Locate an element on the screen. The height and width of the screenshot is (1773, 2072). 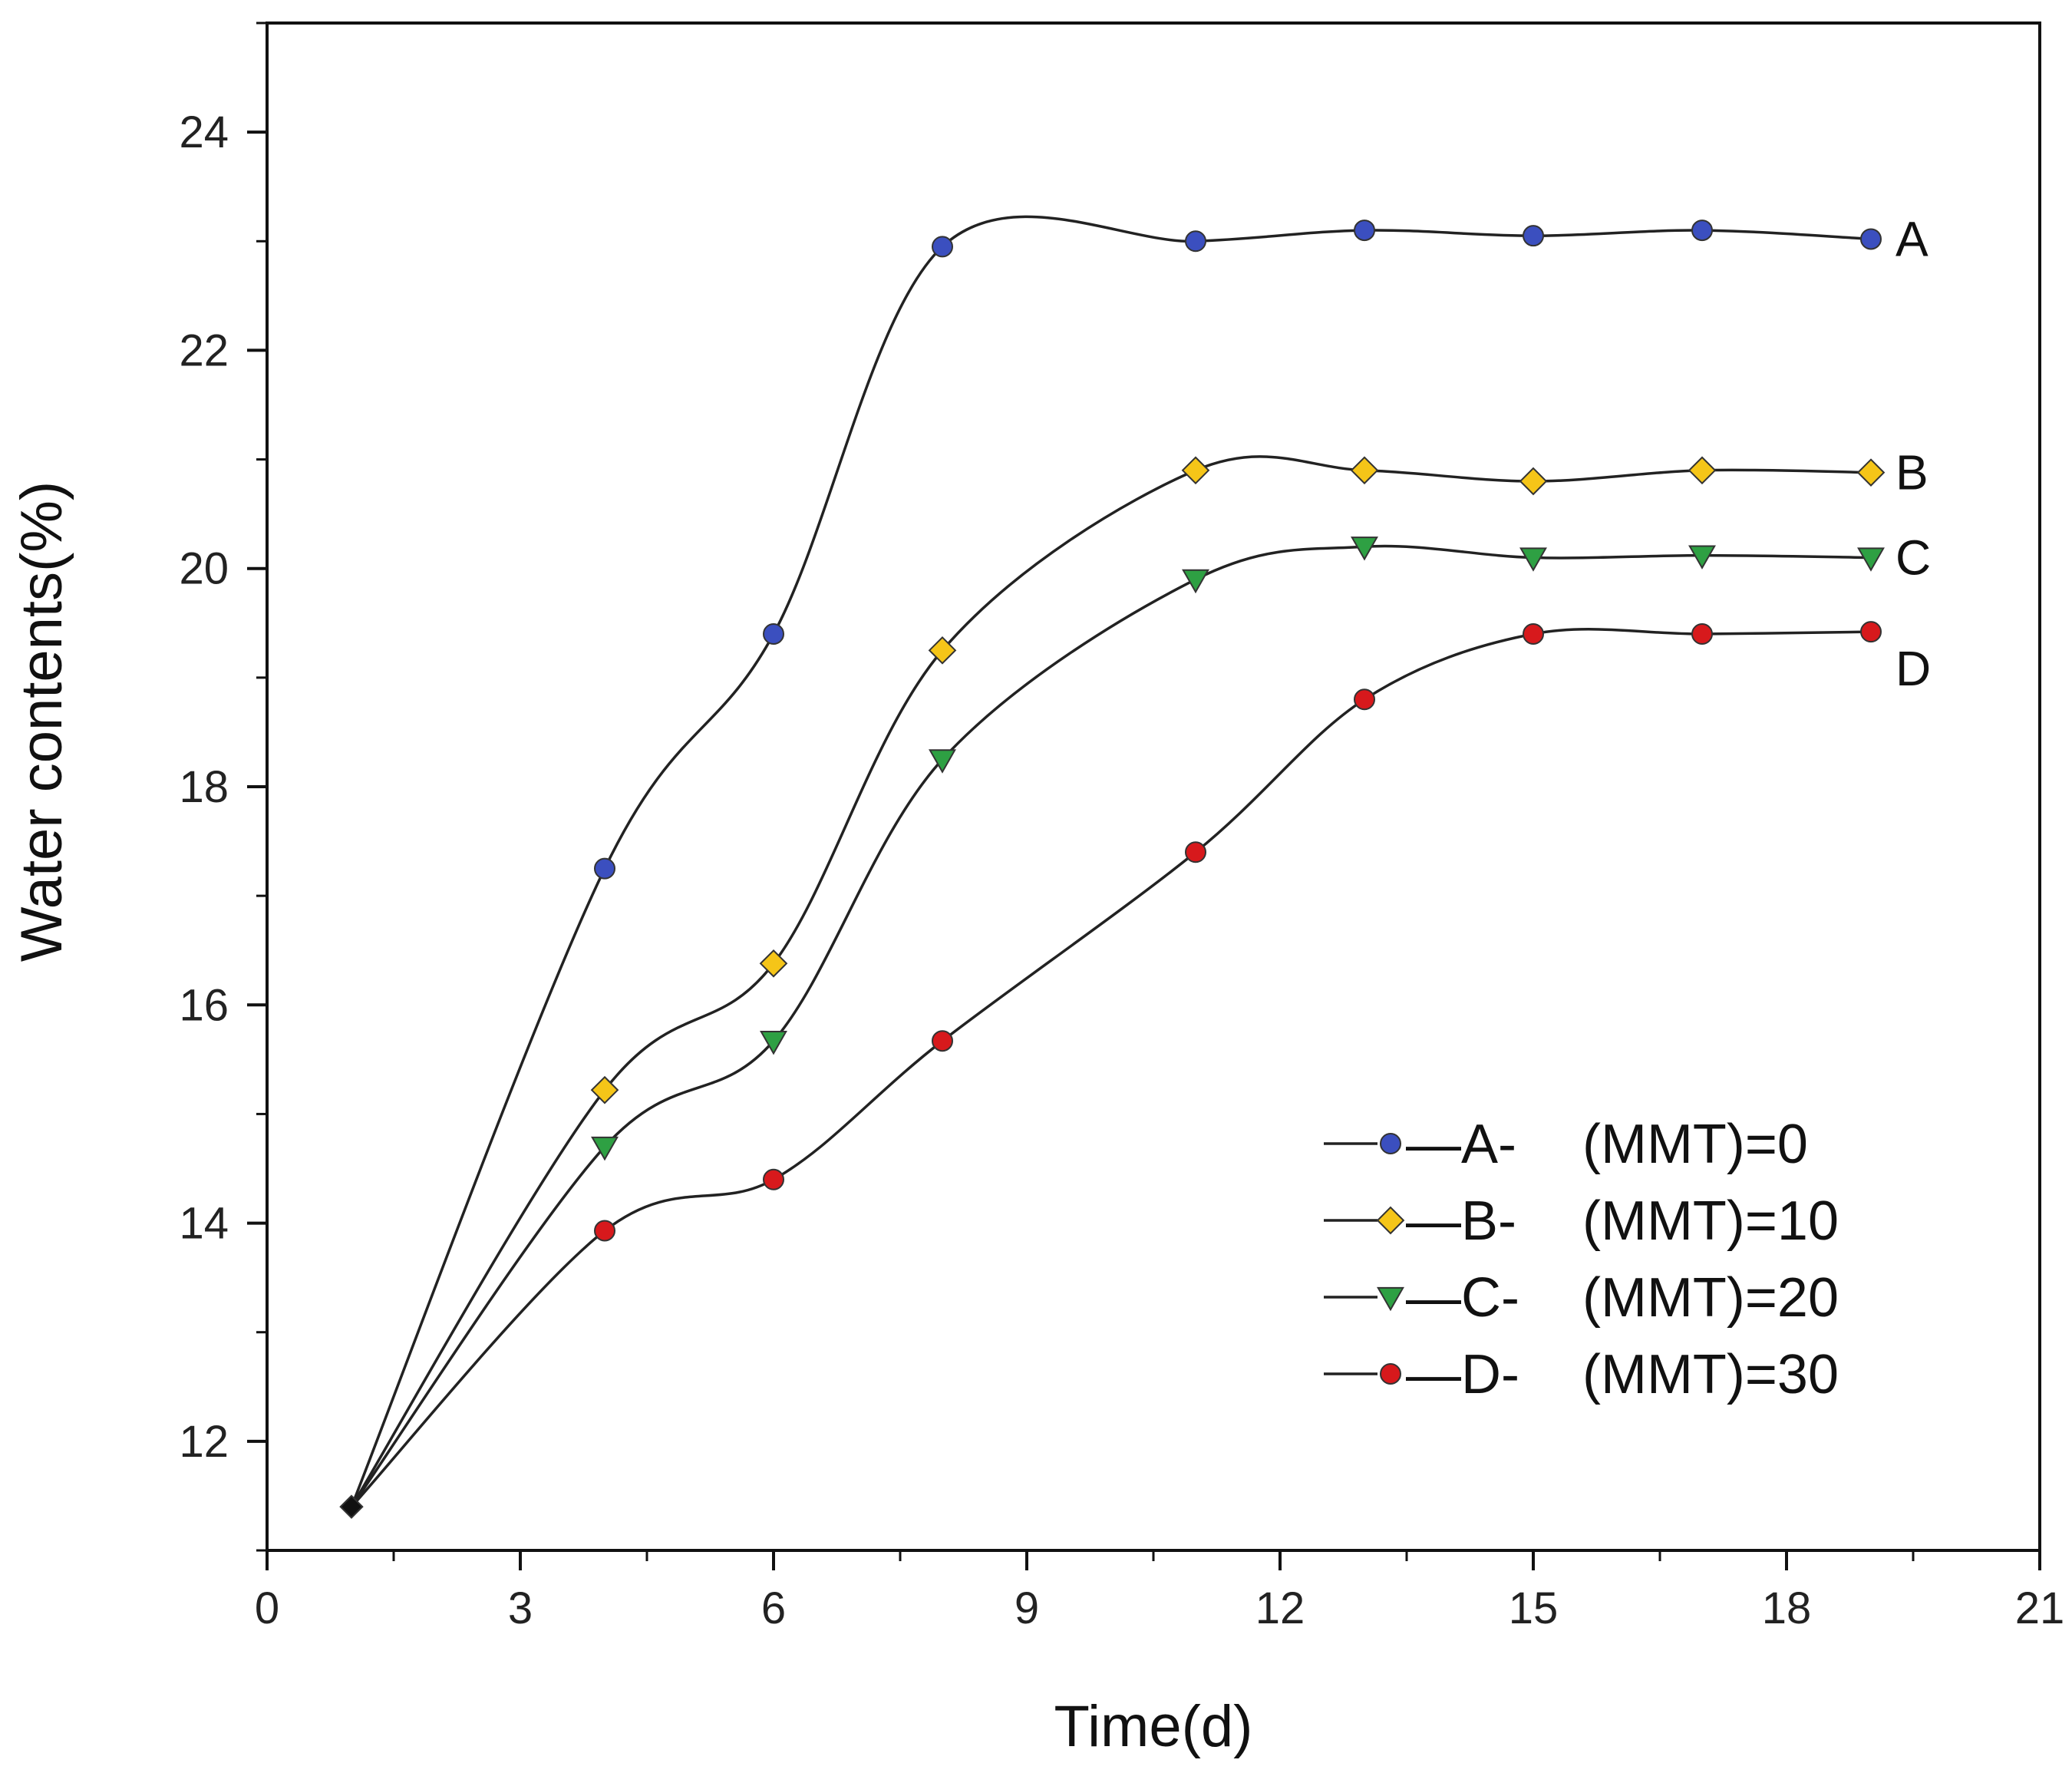
legend-item-C: —C- (MMT)=20 is located at coordinates (1582, 1298).